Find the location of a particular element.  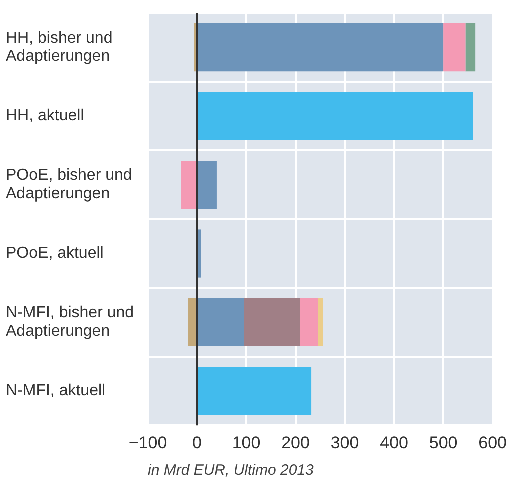

y-tick-label: N-MFI, aktuell is located at coordinates (56, 391).